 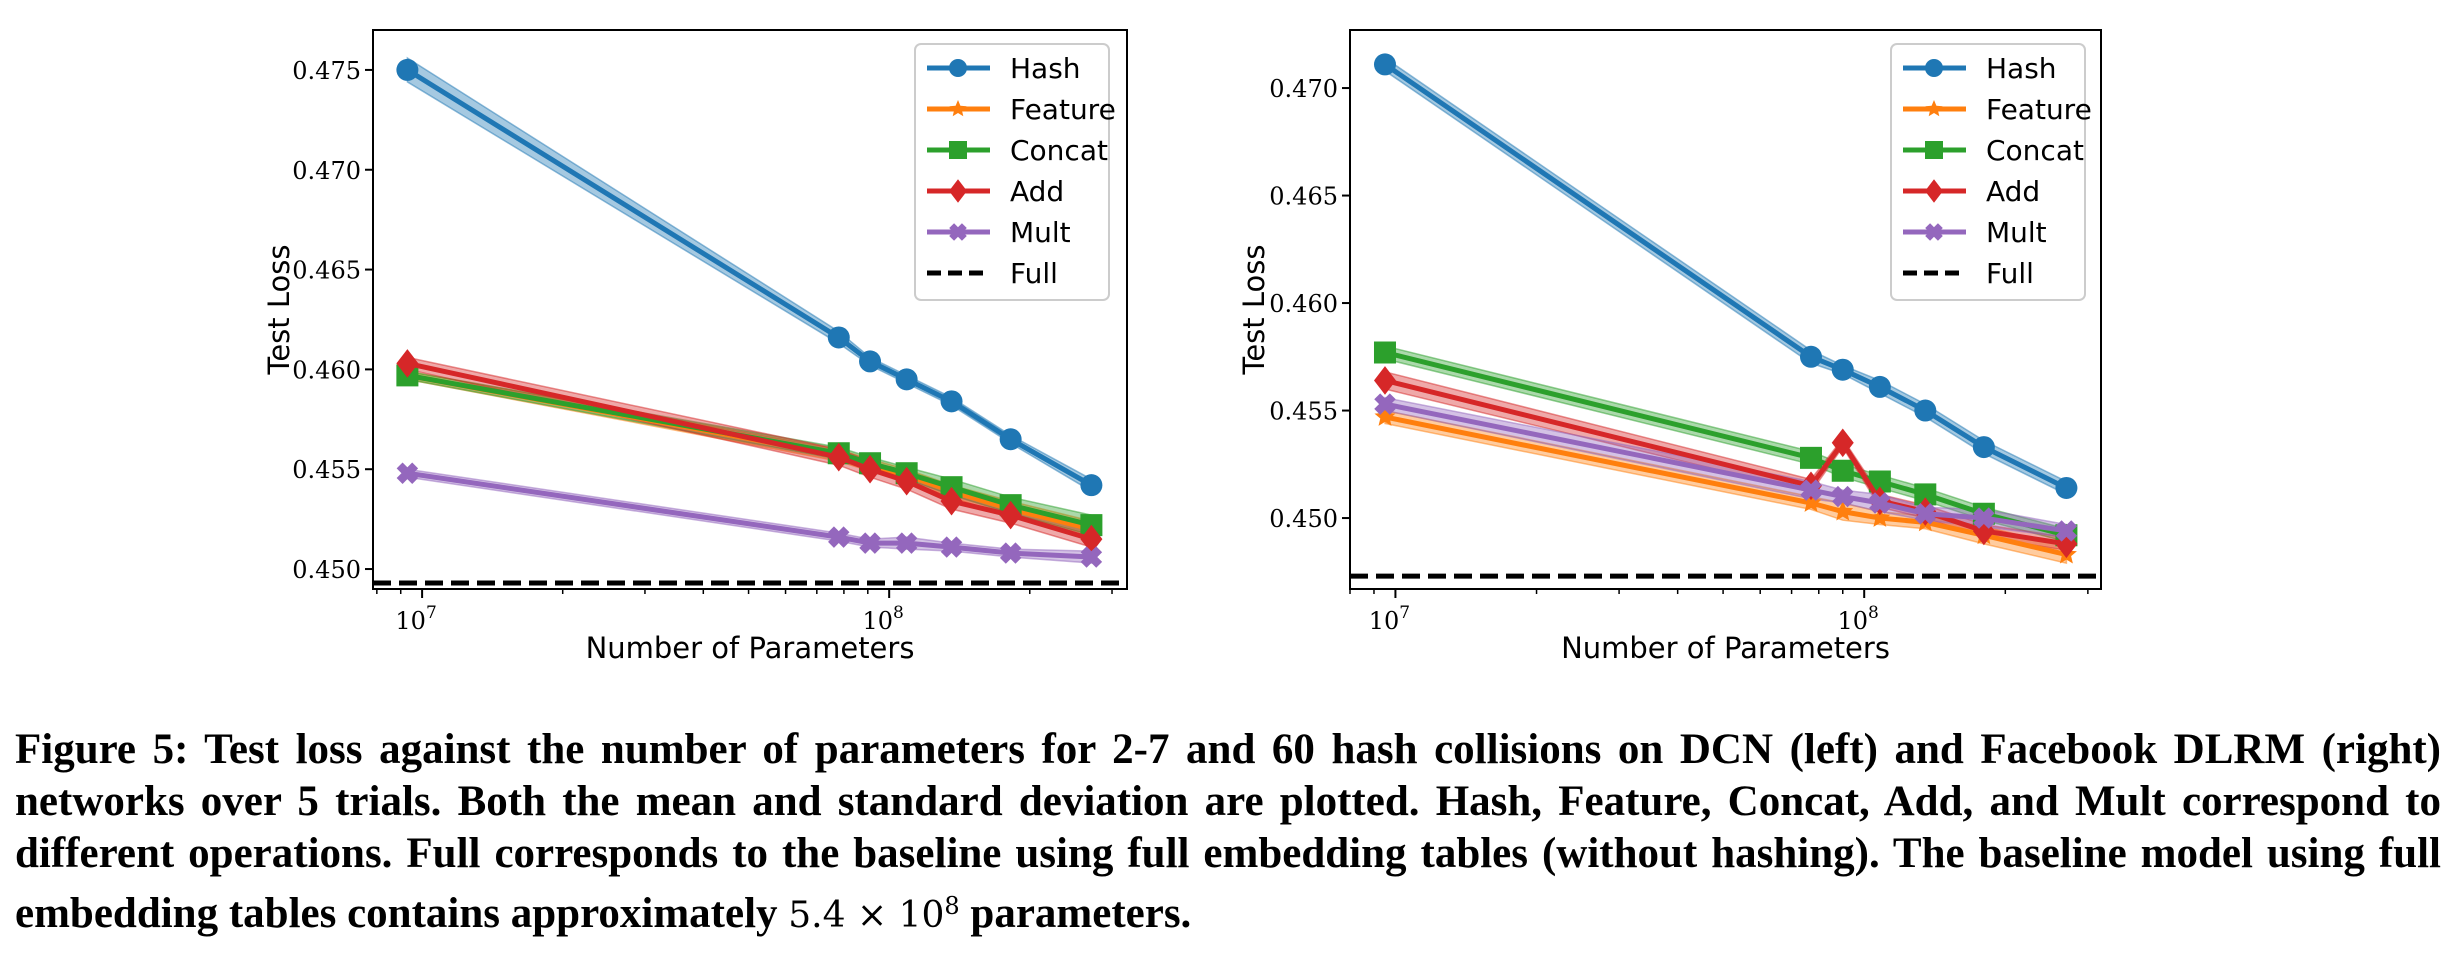 I want to click on legend-label: Concat, so click(x=2035, y=150).